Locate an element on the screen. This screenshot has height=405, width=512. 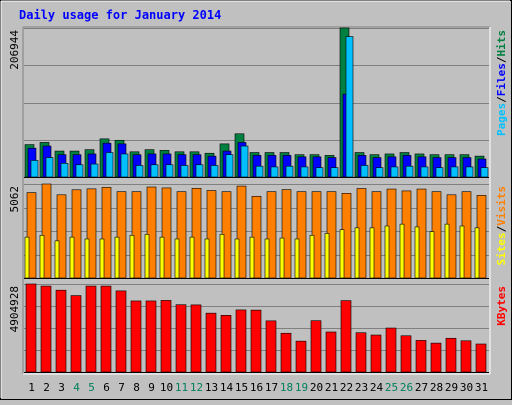
x-tick-label-day-22: 22 is located at coordinates (346, 387).